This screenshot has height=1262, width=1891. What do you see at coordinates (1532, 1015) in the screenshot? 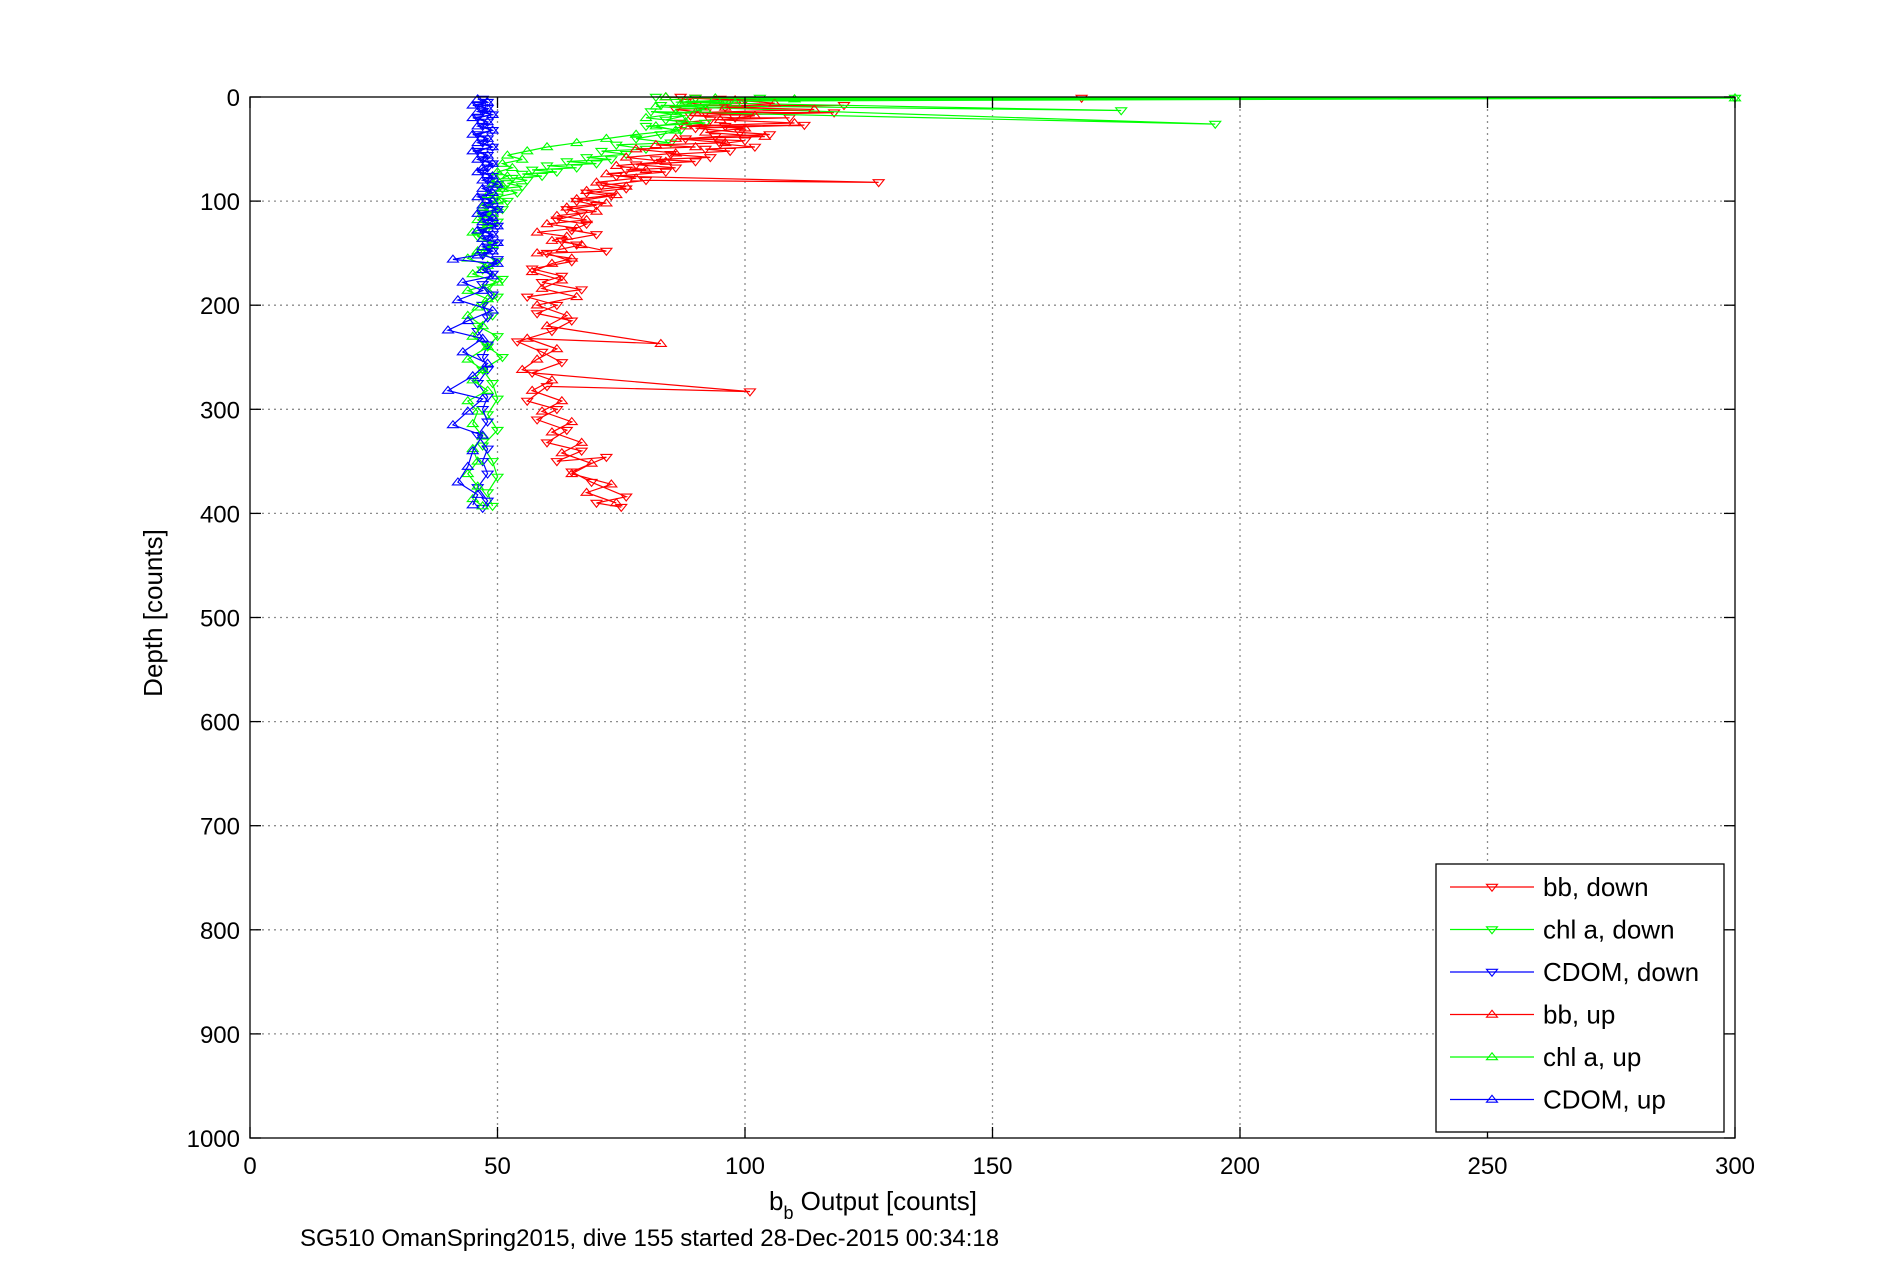
I see `legend-entry: bb, up` at bounding box center [1532, 1015].